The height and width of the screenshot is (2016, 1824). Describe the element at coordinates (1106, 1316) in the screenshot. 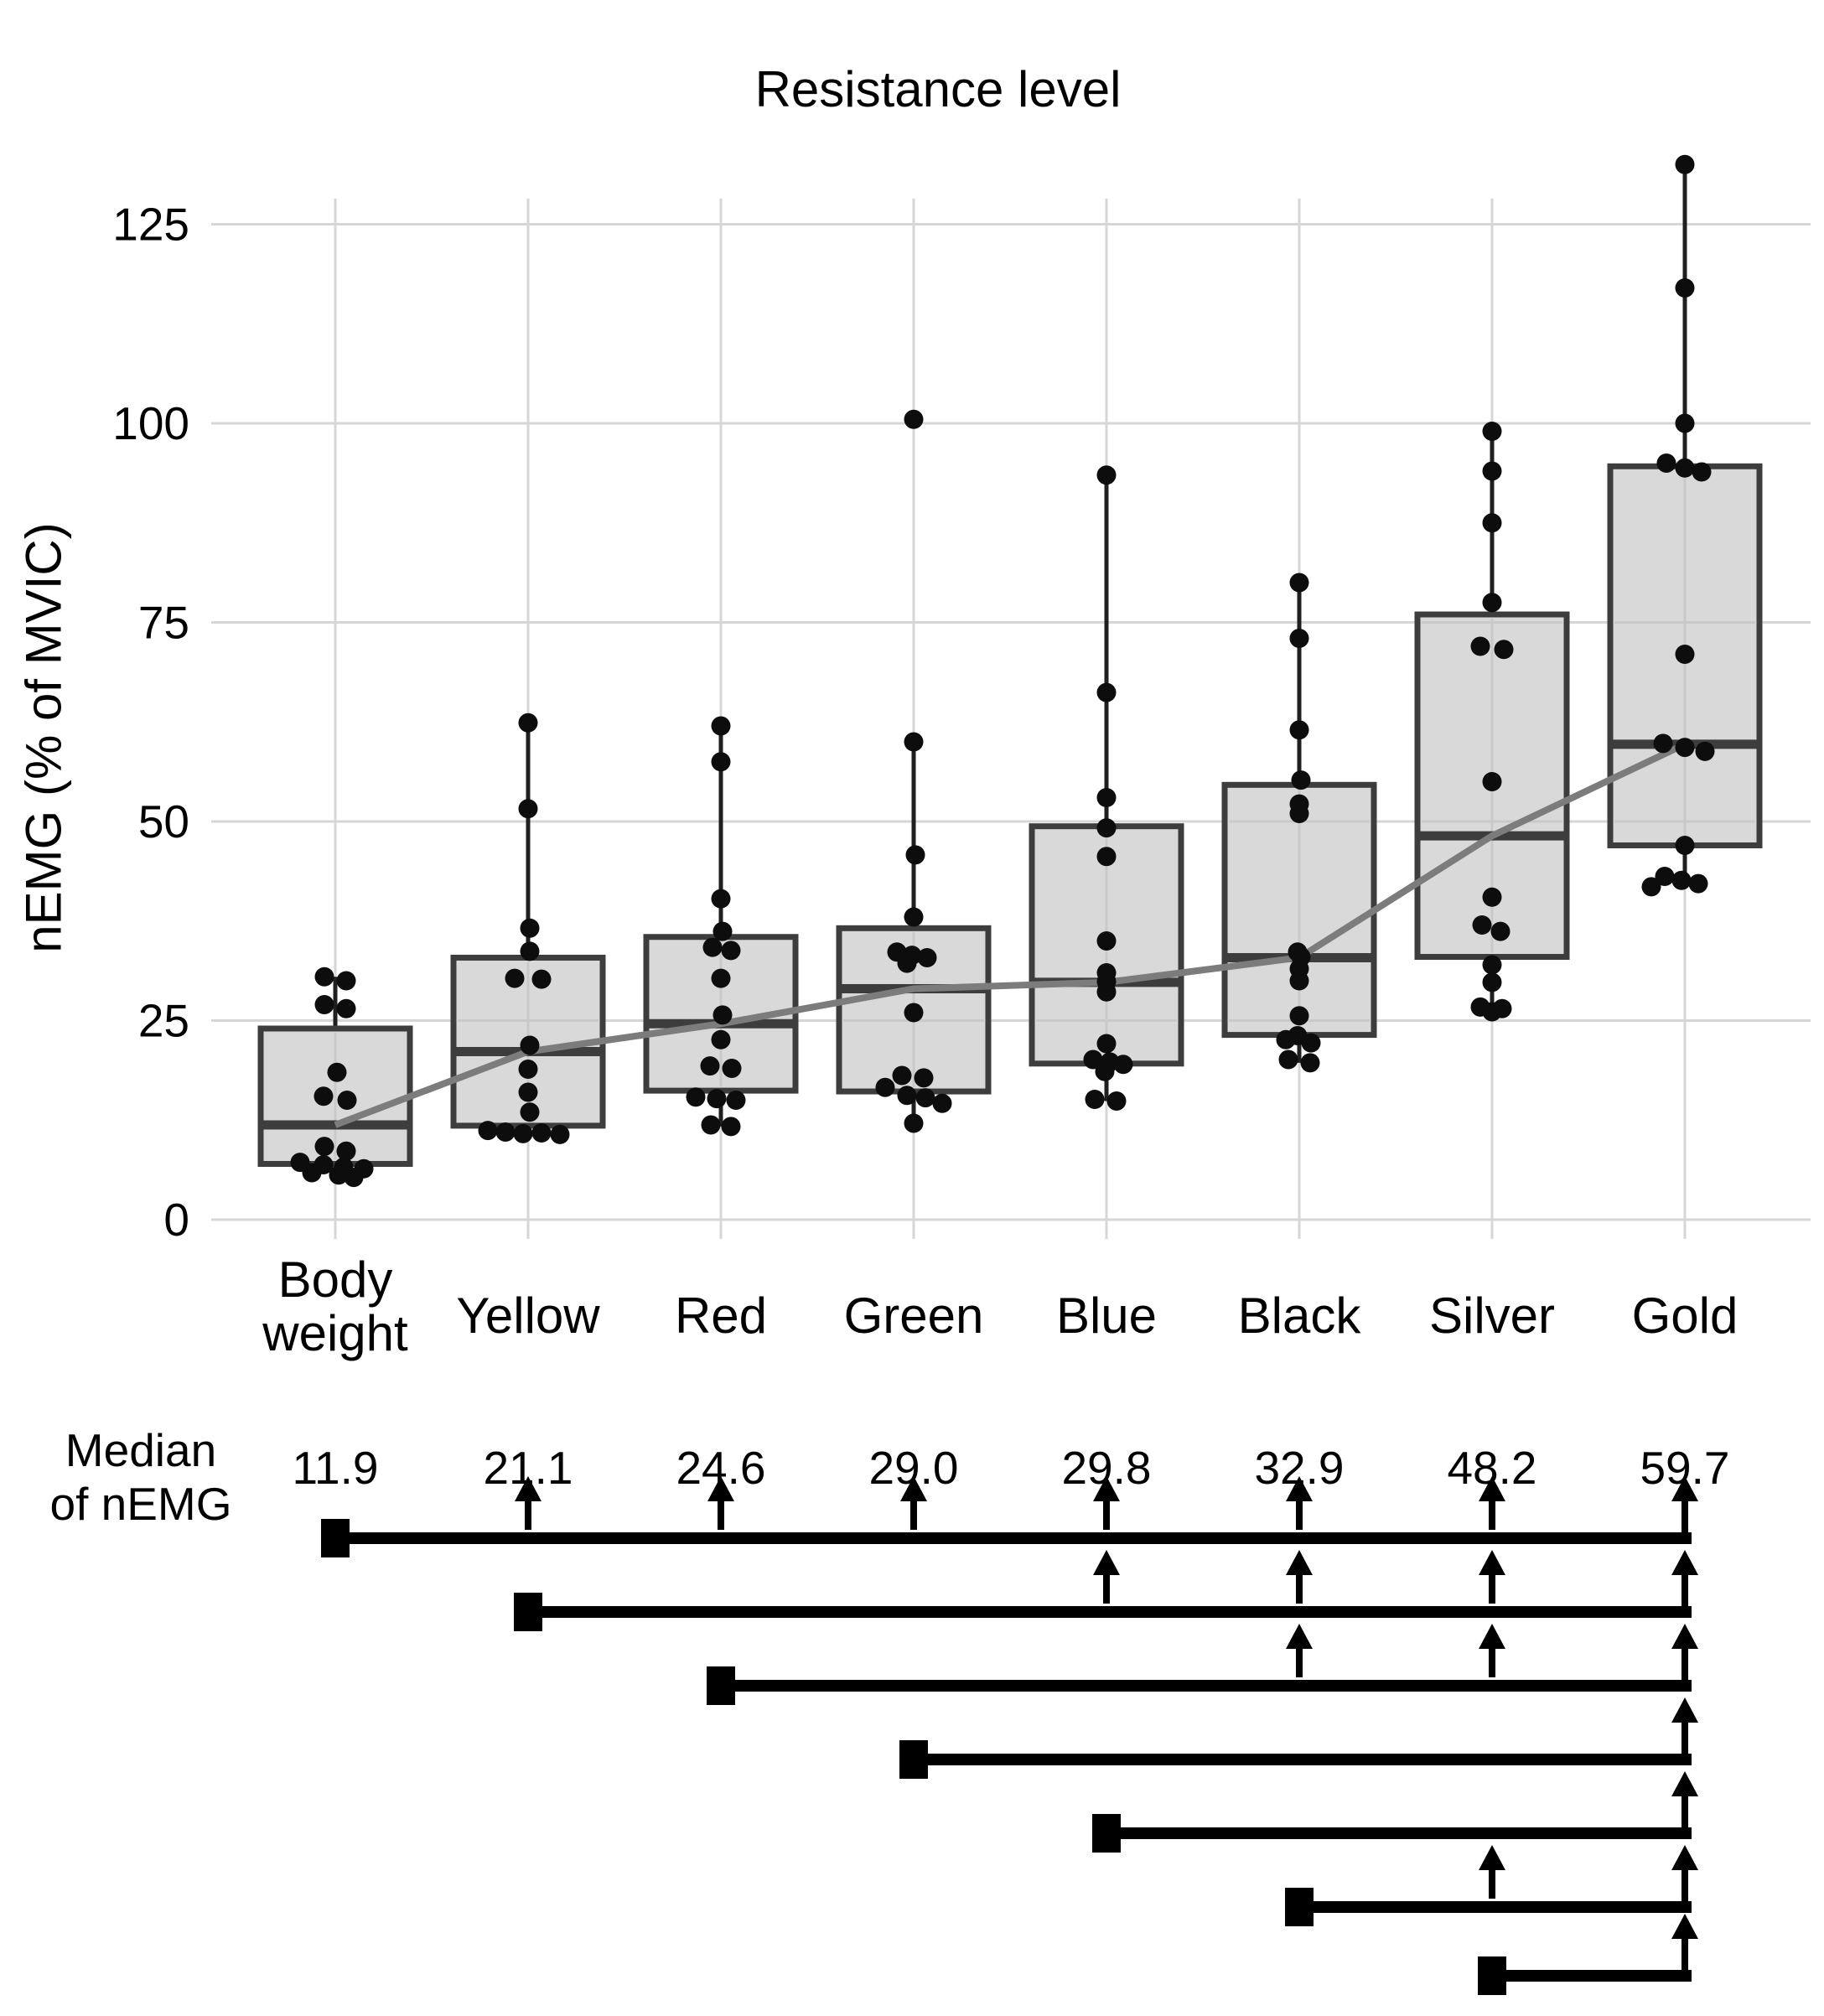

I see `x-tick-label: Blue` at that location.